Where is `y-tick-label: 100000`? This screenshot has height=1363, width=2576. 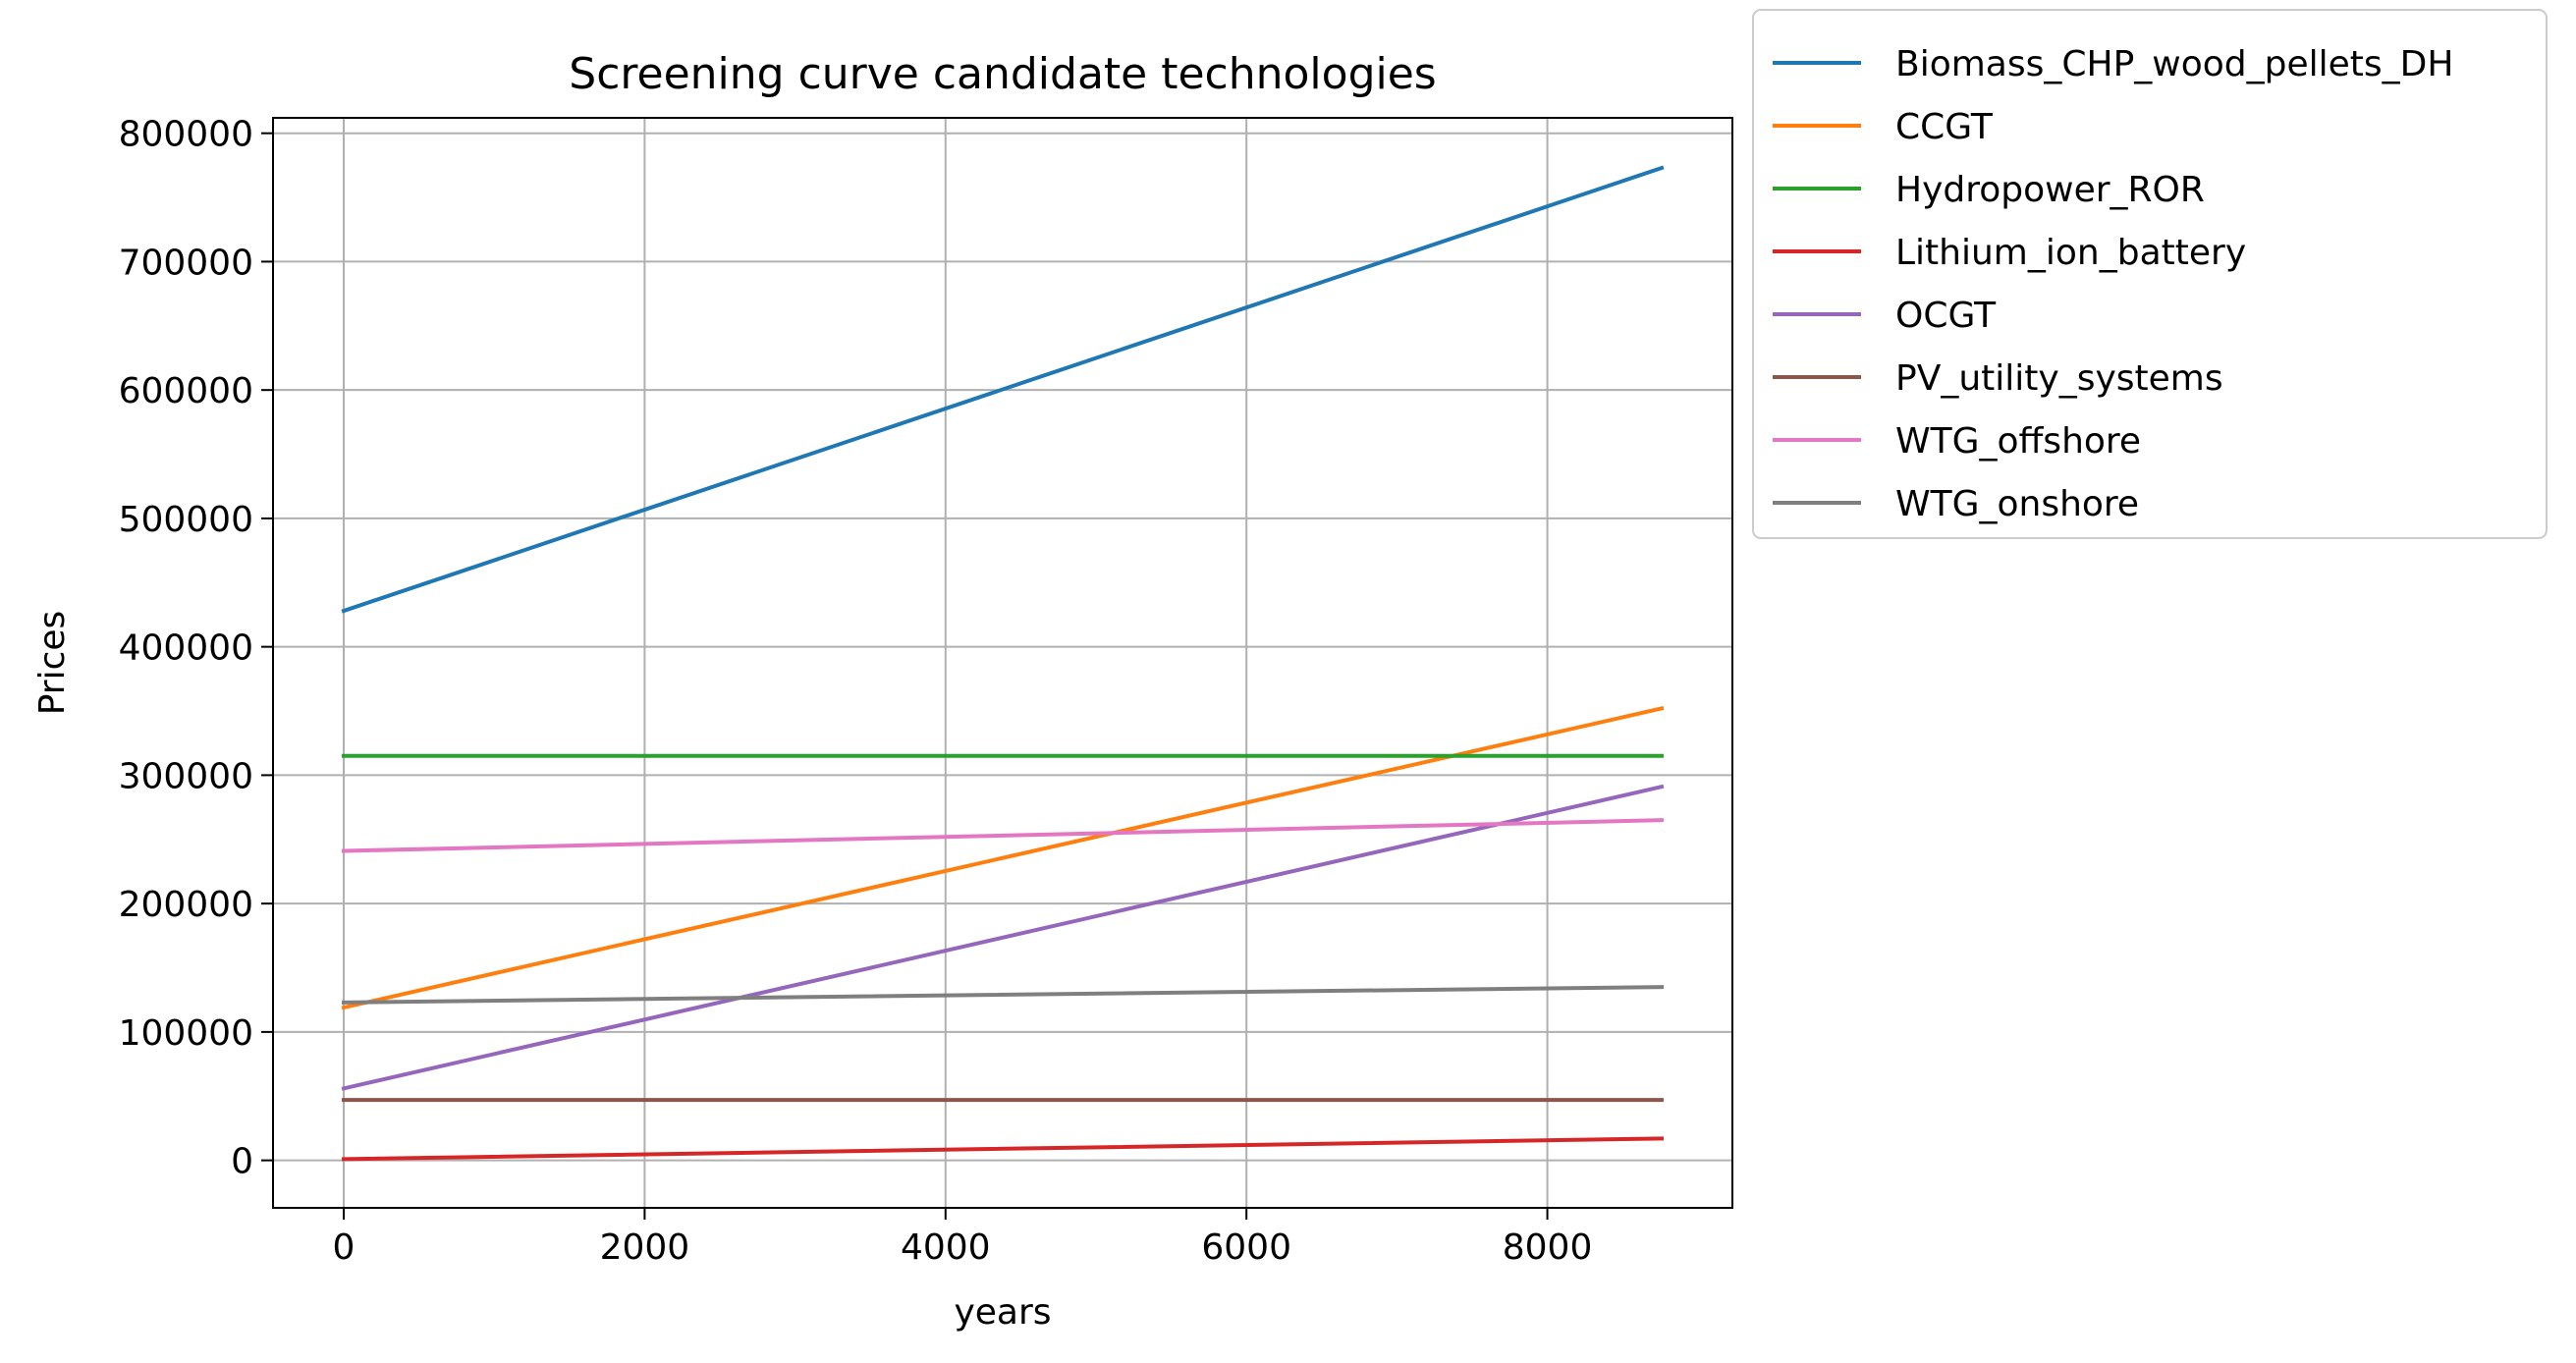
y-tick-label: 100000 is located at coordinates (186, 1033).